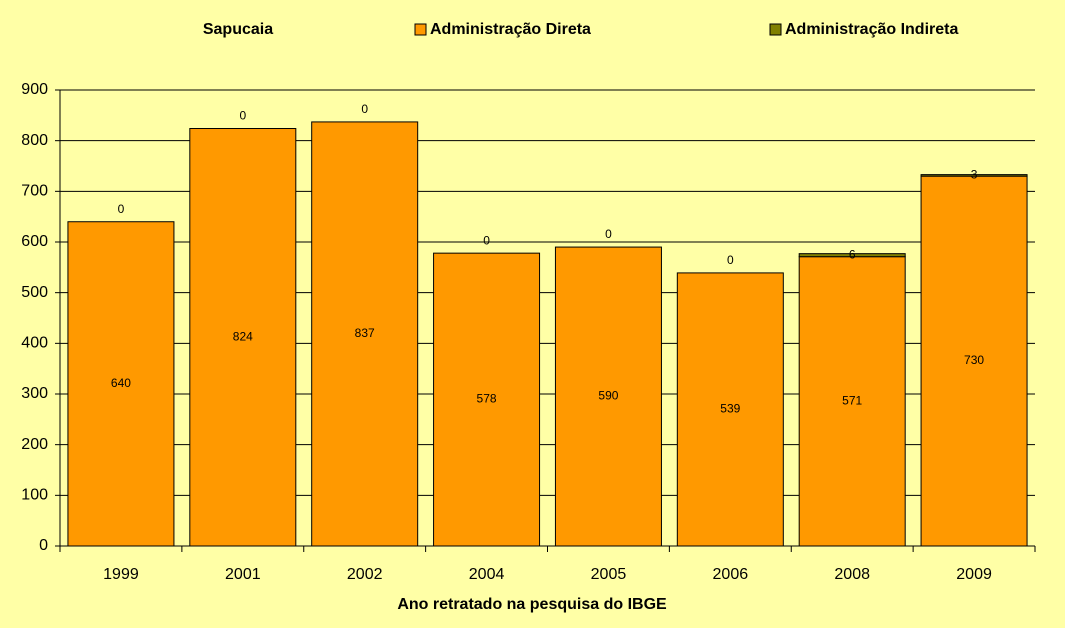 The image size is (1065, 633). Describe the element at coordinates (121, 574) in the screenshot. I see `x-tick-label: 1999` at that location.